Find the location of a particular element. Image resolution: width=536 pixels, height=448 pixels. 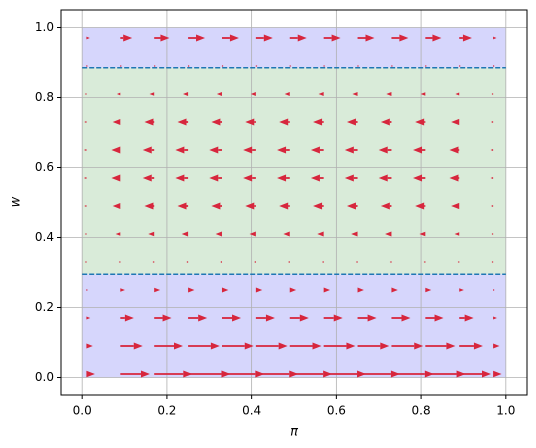

y-tick-label: 0.4 is located at coordinates (44, 237).